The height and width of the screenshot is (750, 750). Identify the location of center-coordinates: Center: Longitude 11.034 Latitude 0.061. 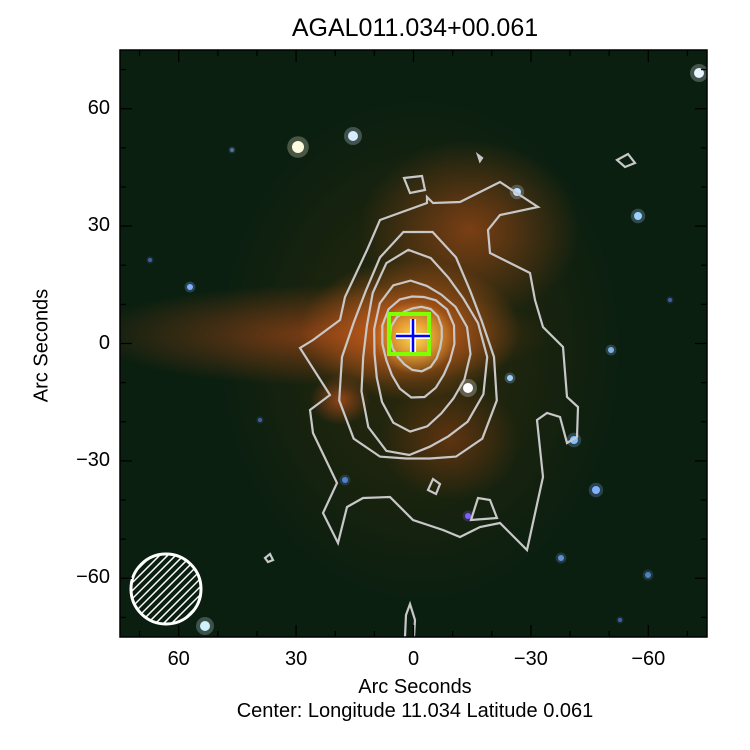
(415, 711).